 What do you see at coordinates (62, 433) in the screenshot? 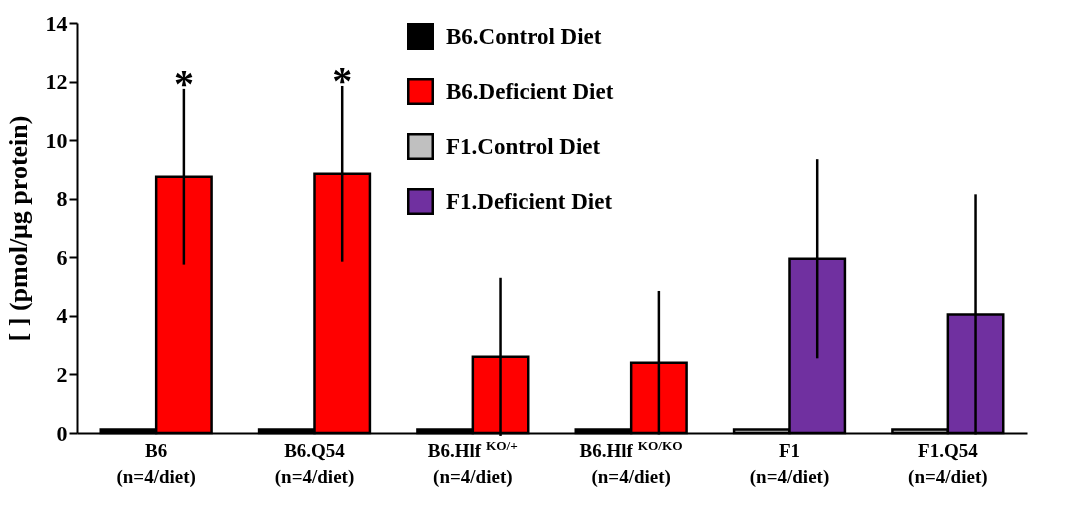
I see `y-tick-label: 0` at bounding box center [62, 433].